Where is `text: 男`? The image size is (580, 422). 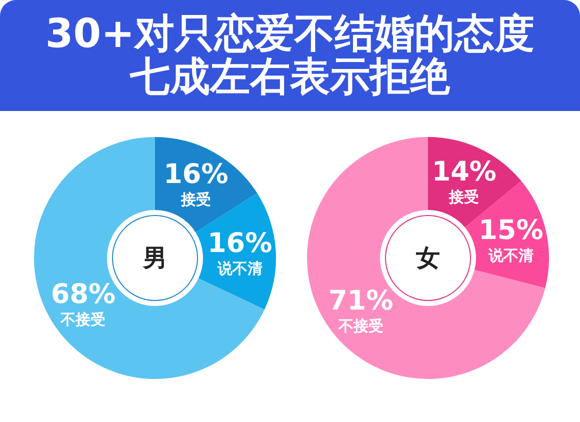 text: 男 is located at coordinates (155, 258).